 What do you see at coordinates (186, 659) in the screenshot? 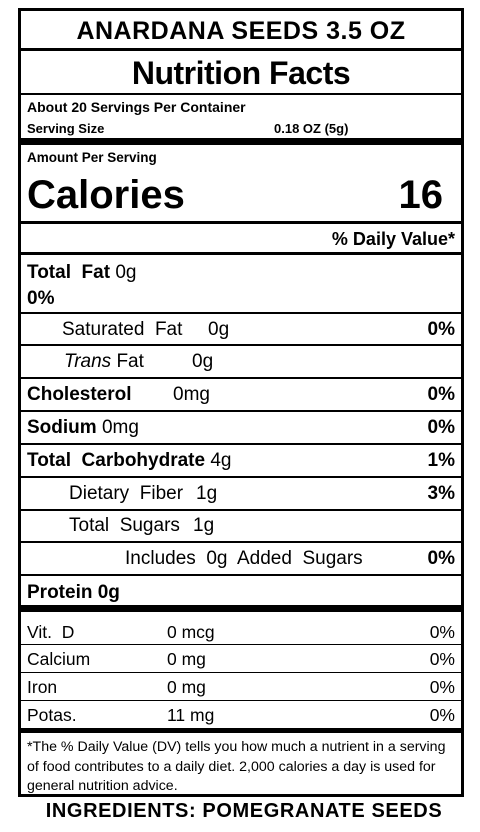
I see `calcium-amount: 0 mg` at bounding box center [186, 659].